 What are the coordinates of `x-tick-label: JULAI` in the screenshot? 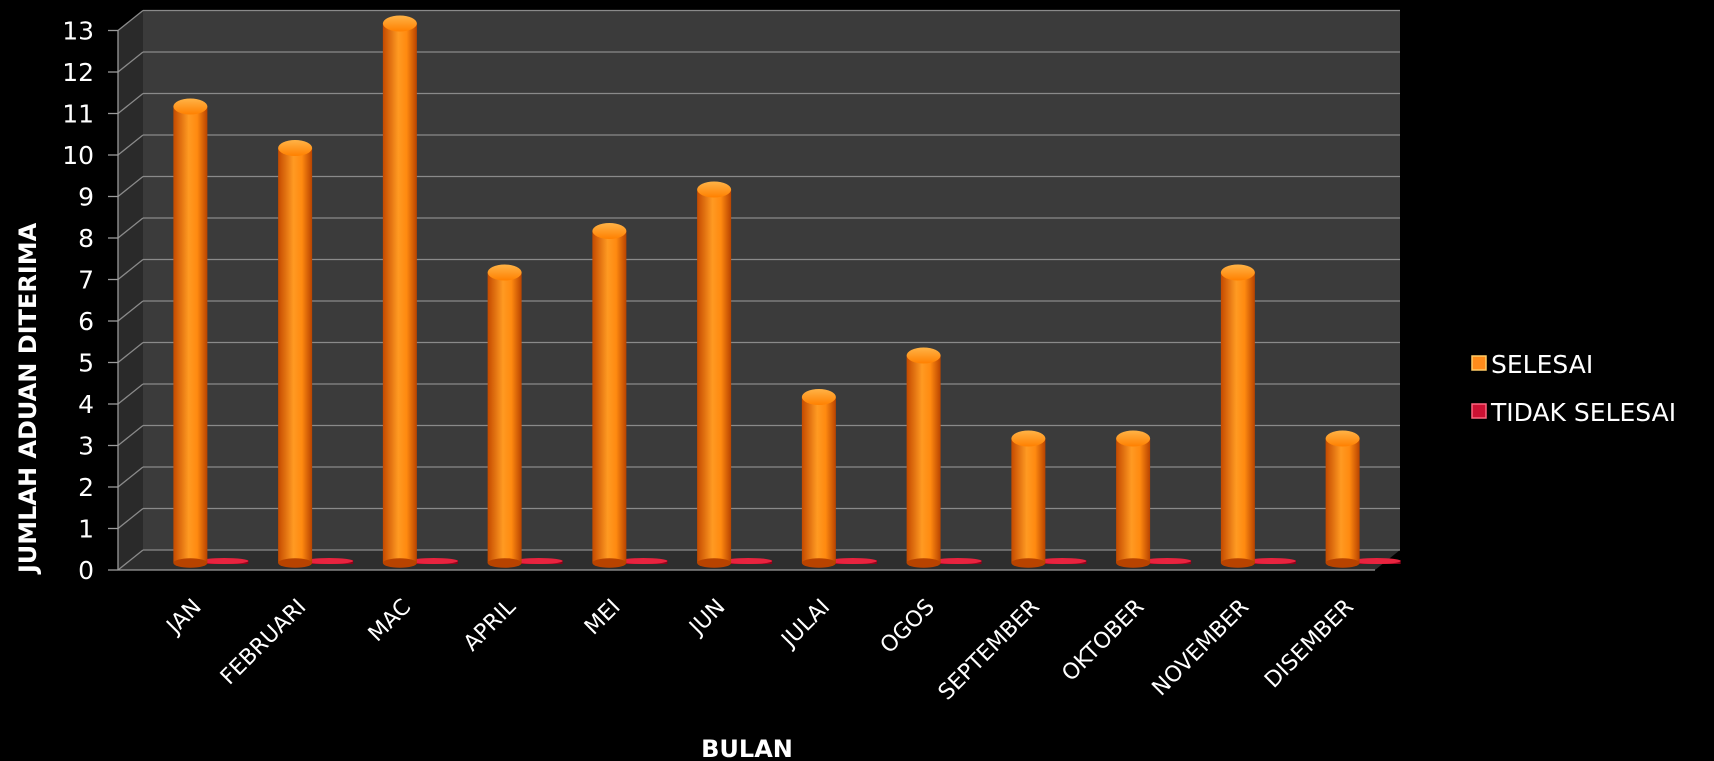 It's located at (805, 624).